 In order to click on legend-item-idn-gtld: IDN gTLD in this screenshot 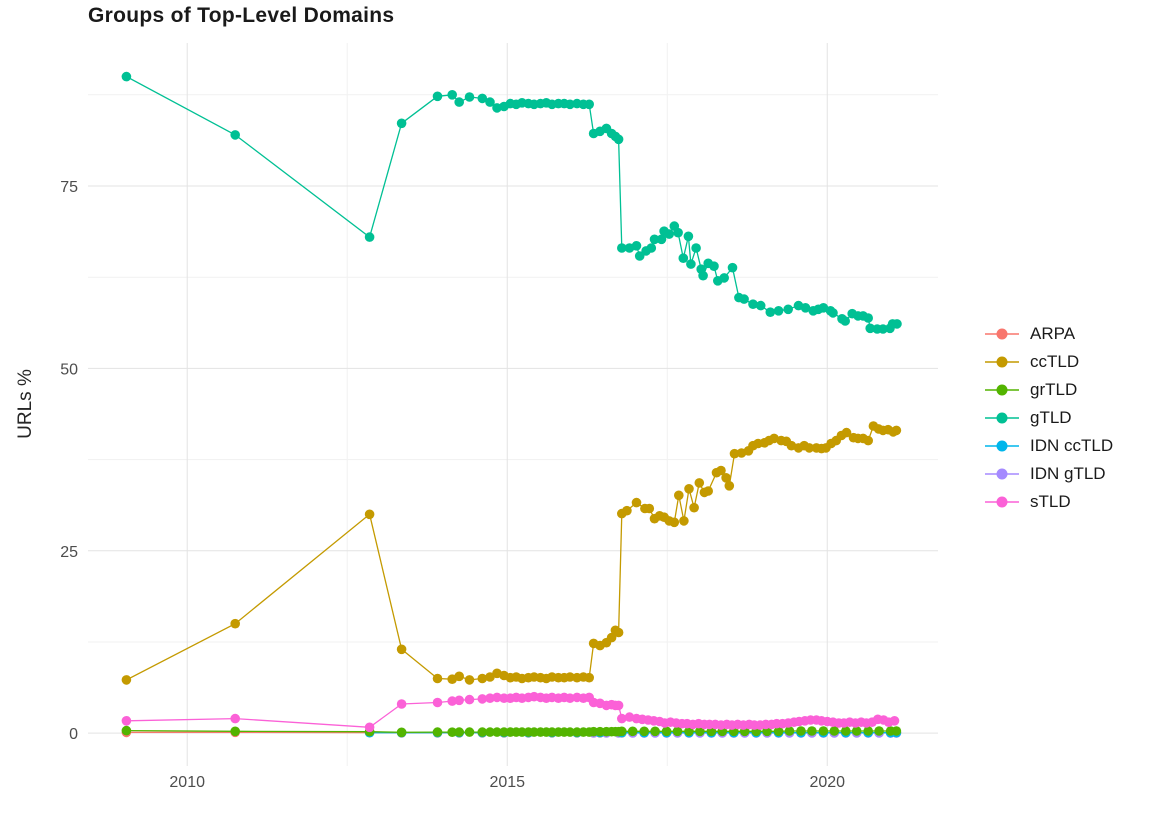, I will do `click(1048, 474)`.